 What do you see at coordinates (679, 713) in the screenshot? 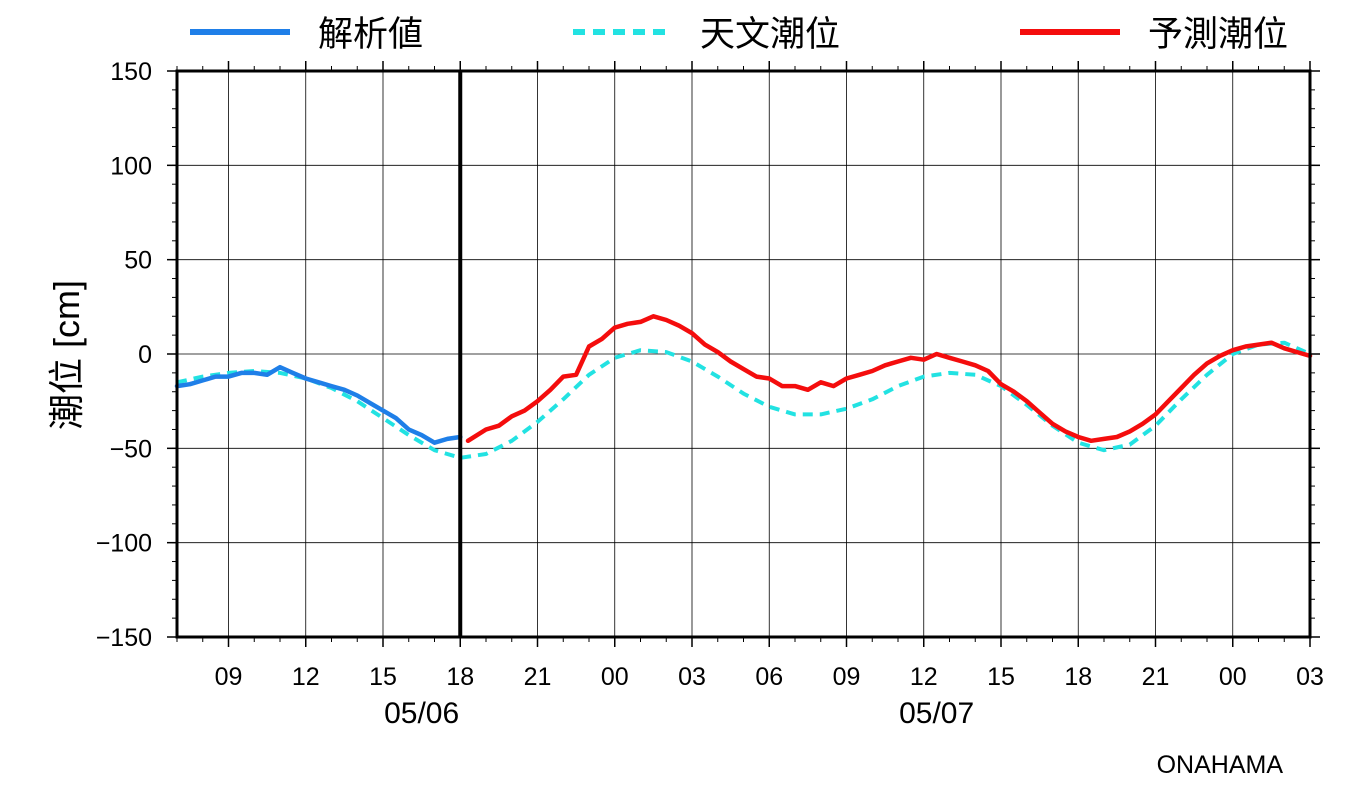
I see `date-labels: 05/06 05/07` at bounding box center [679, 713].